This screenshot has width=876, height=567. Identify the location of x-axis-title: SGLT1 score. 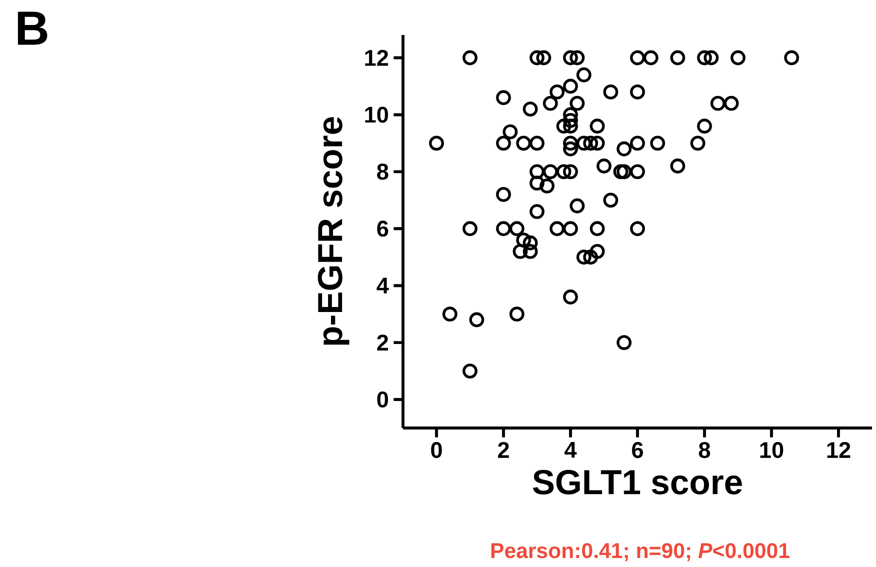
(637, 482).